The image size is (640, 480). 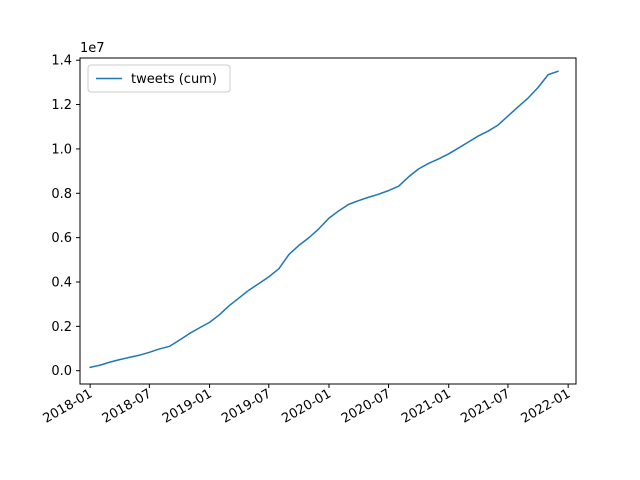 What do you see at coordinates (174, 79) in the screenshot?
I see `legend-label: tweets (cum)` at bounding box center [174, 79].